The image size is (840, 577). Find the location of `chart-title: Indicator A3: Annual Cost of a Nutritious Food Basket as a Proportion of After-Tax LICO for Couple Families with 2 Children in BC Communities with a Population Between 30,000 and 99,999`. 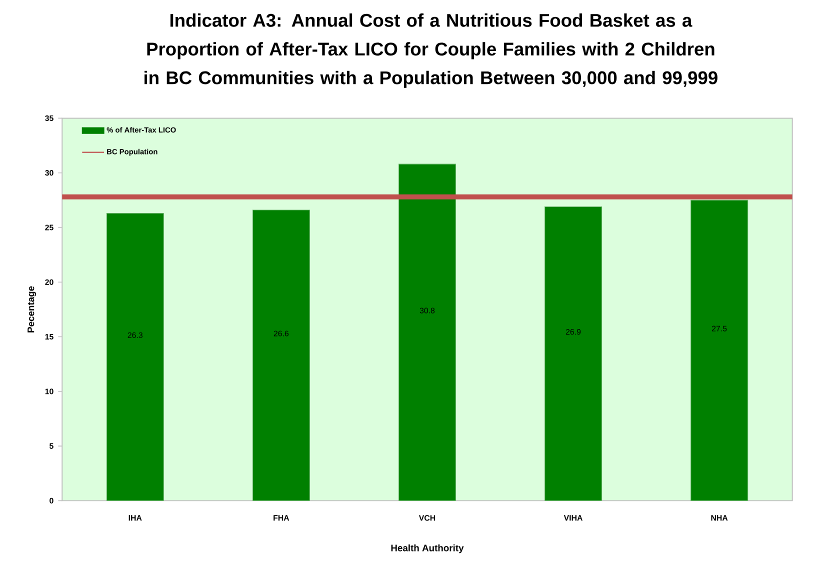

chart-title: Indicator A3: Annual Cost of a Nutritious Food Basket as a Proportion of After-Tax LICO for Couple Families with 2 Children in BC Communities with a Population Between 30,000 and 99,999 is located at coordinates (431, 50).